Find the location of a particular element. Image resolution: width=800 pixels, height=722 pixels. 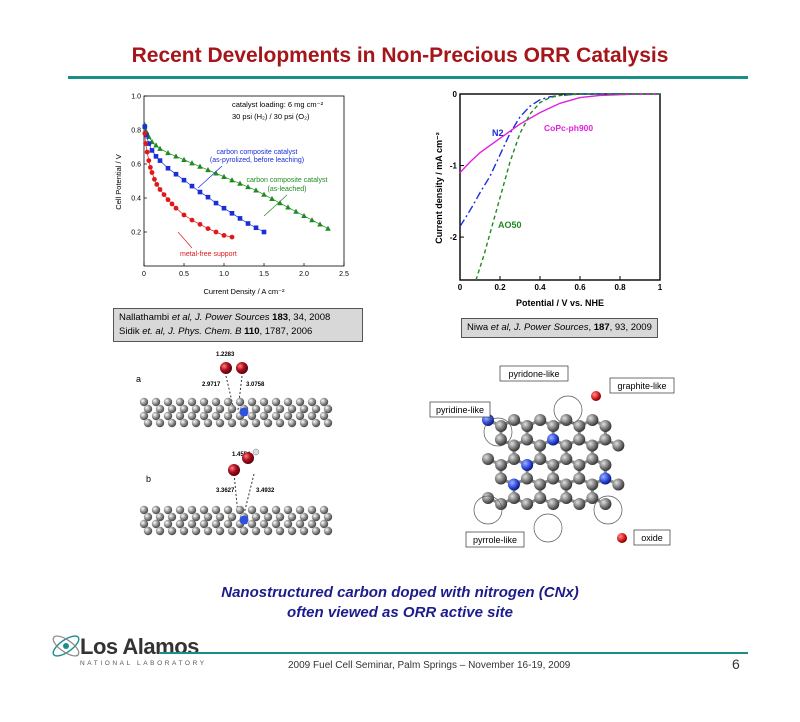

x-tick-label: 1.0 is located at coordinates (224, 274).